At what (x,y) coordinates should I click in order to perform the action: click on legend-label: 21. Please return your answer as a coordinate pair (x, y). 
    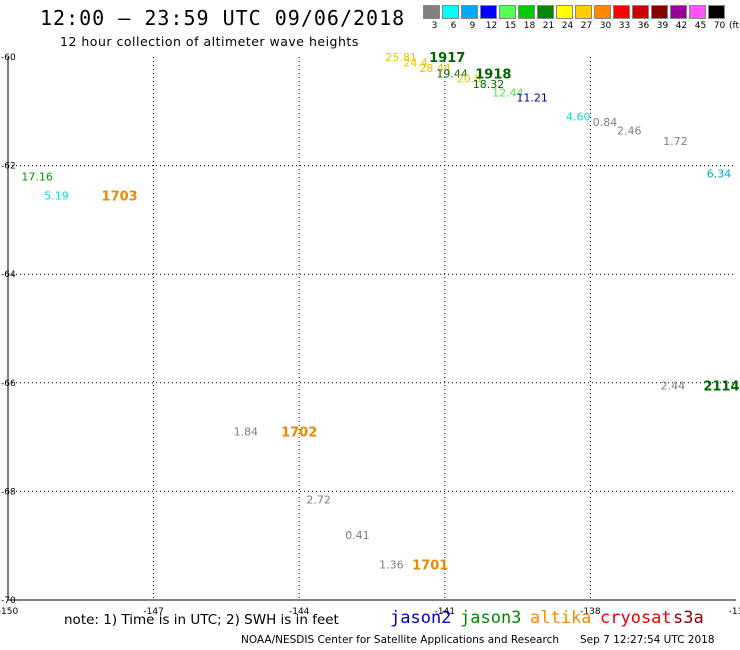
    Looking at the image, I should click on (548, 26).